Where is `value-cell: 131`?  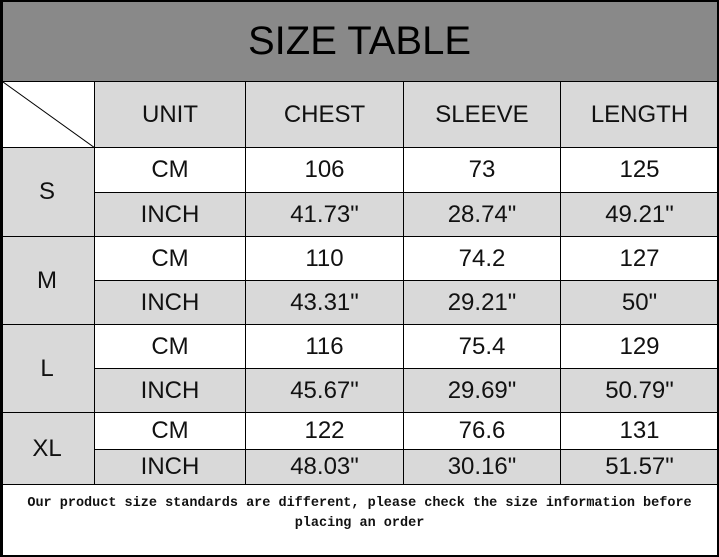
value-cell: 131 is located at coordinates (640, 431).